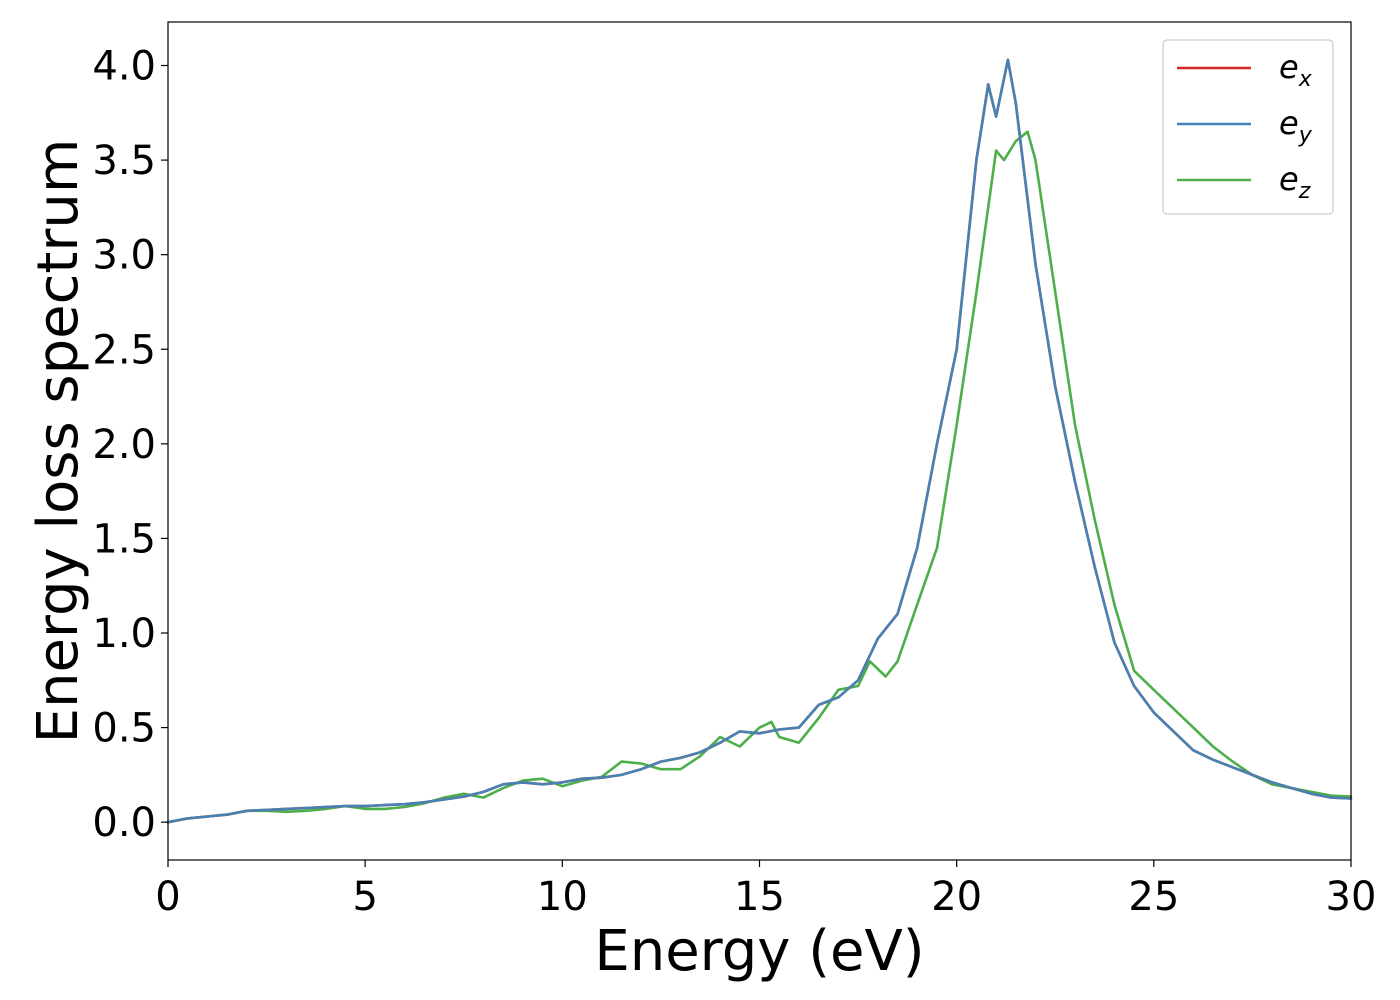  Describe the element at coordinates (124, 161) in the screenshot. I see `y-tick-label: 3.5` at that location.